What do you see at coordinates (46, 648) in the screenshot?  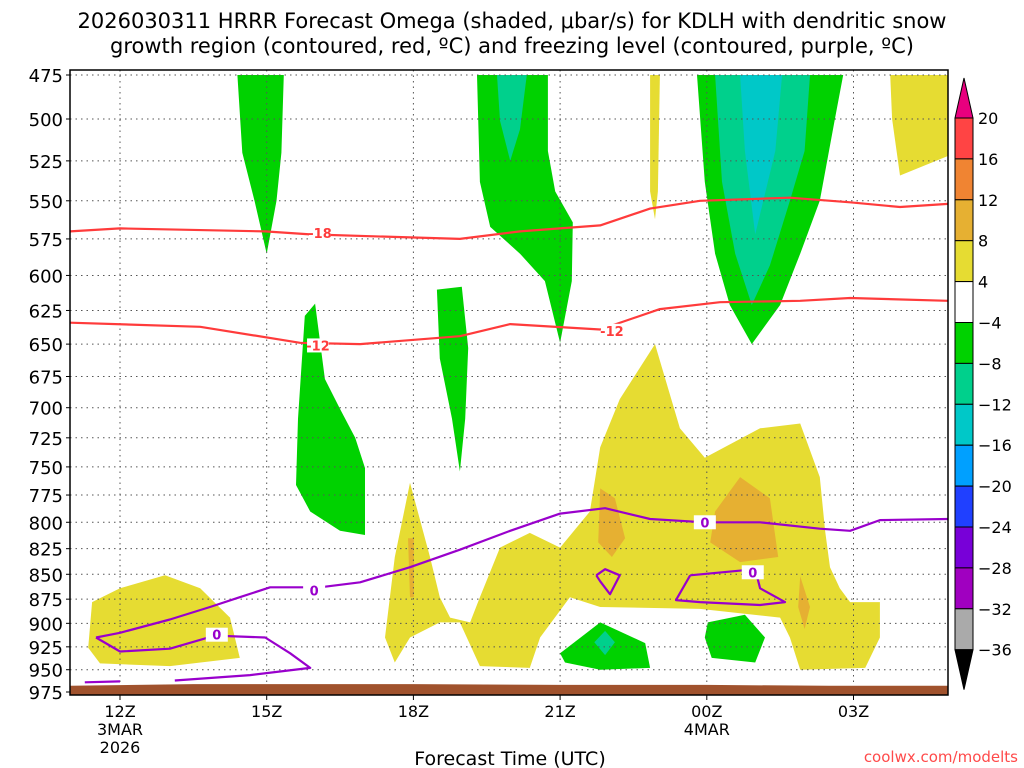 I see `y-tick-label: 925` at bounding box center [46, 648].